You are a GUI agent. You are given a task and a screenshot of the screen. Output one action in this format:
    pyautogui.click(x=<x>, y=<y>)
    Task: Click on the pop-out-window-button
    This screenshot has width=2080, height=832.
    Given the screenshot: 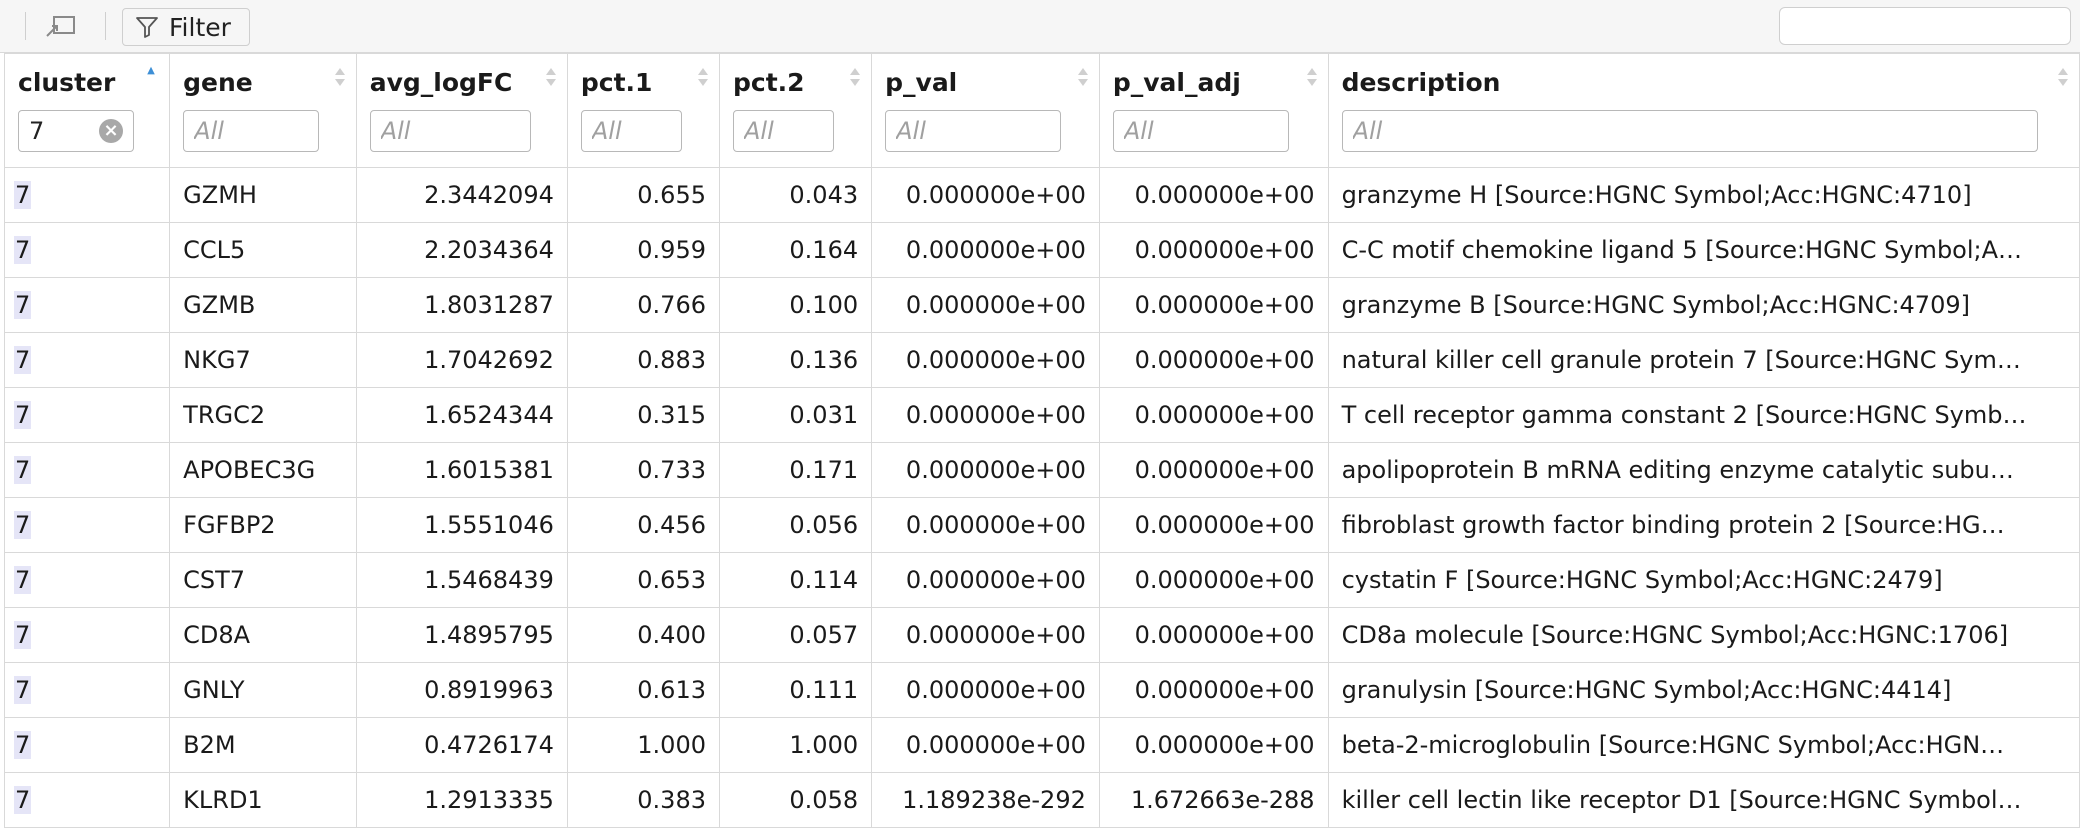 What is the action you would take?
    pyautogui.click(x=61, y=27)
    